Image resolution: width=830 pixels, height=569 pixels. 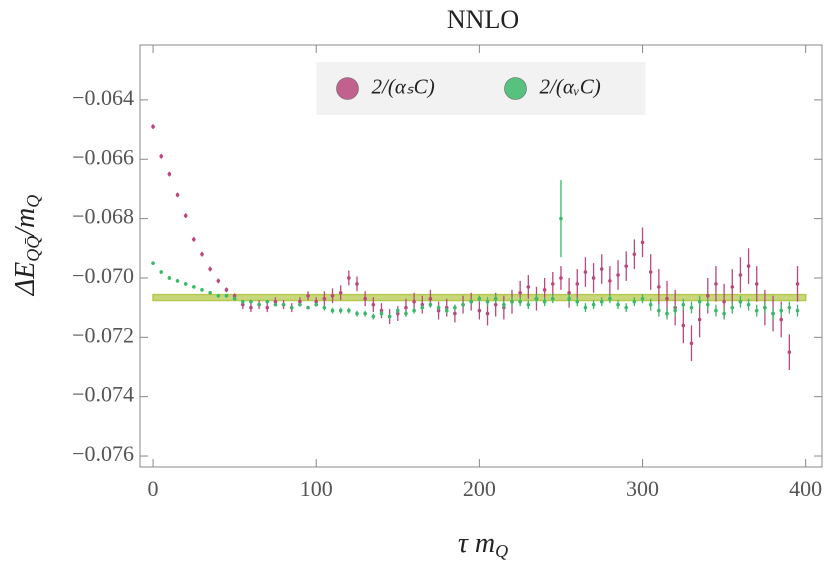 I want to click on x-tick-label: 100, so click(x=316, y=488).